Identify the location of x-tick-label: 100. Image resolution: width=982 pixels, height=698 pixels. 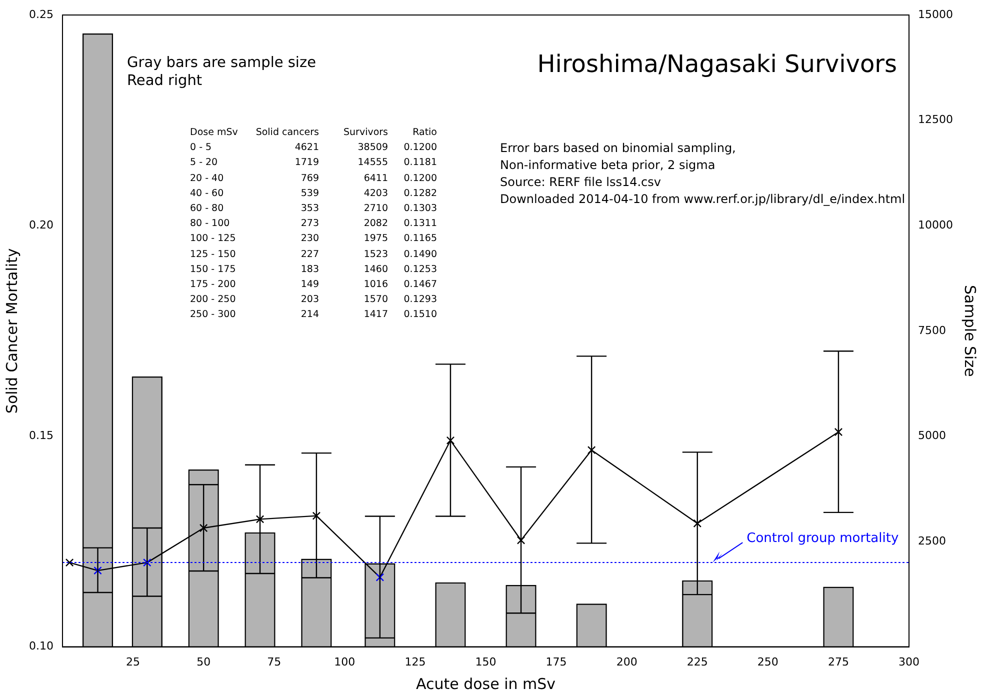
(345, 661).